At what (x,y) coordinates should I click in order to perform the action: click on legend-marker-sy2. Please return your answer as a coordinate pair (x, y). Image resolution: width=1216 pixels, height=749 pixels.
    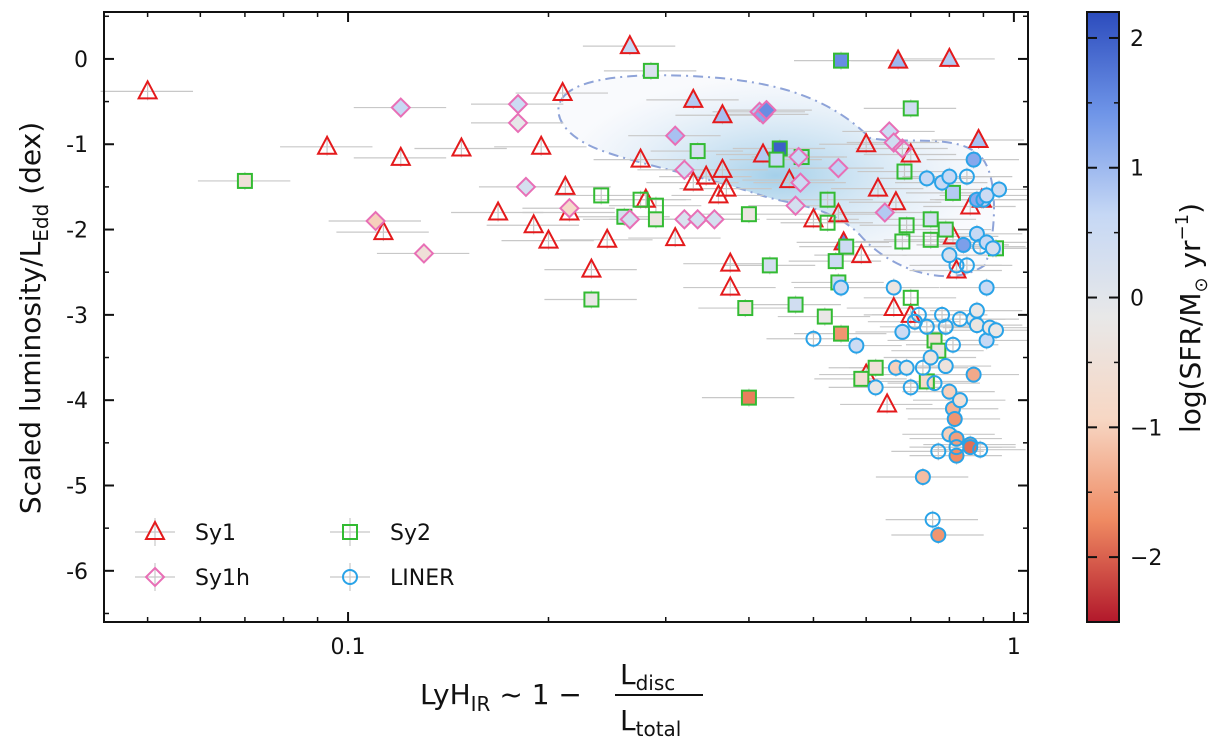
    Looking at the image, I should click on (350, 532).